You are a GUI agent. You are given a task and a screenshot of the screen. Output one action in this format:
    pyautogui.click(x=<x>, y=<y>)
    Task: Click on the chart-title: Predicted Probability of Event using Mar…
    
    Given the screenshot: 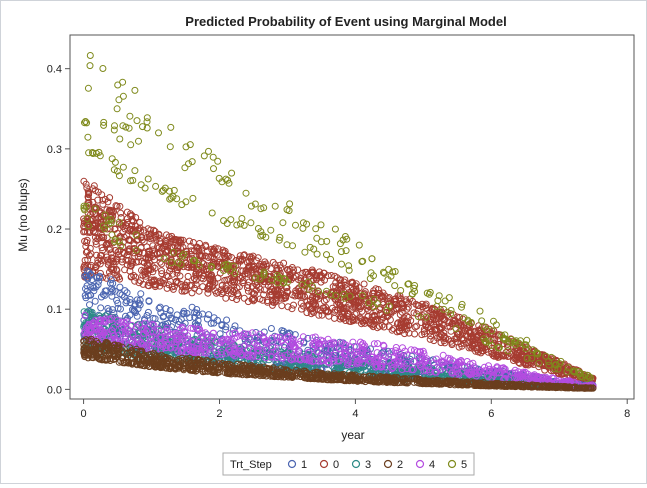 What is the action you would take?
    pyautogui.click(x=345, y=21)
    